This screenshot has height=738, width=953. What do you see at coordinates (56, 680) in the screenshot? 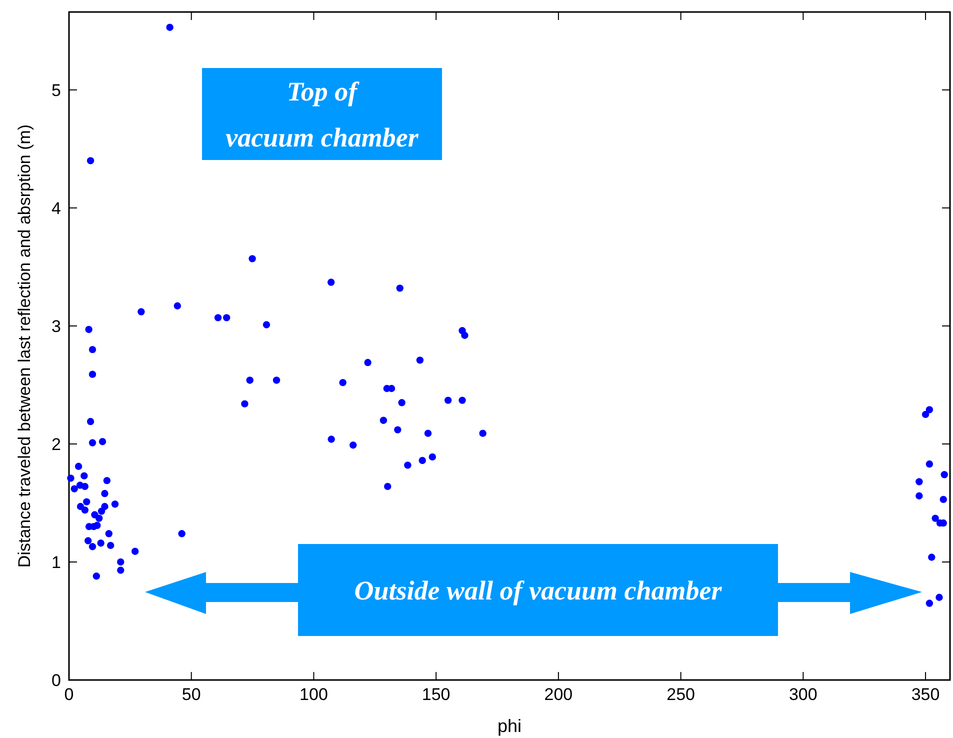
I see `y-tick-label: 0` at bounding box center [56, 680].